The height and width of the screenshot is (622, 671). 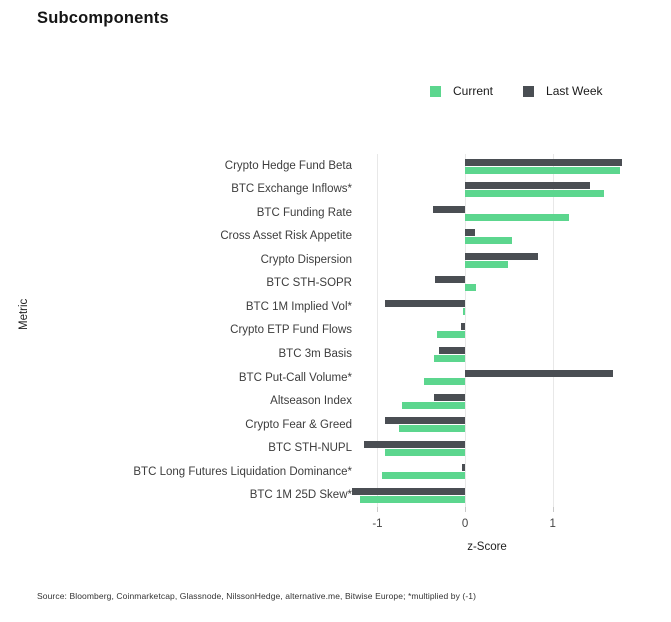 What do you see at coordinates (435, 91) in the screenshot?
I see `current-swatch-icon` at bounding box center [435, 91].